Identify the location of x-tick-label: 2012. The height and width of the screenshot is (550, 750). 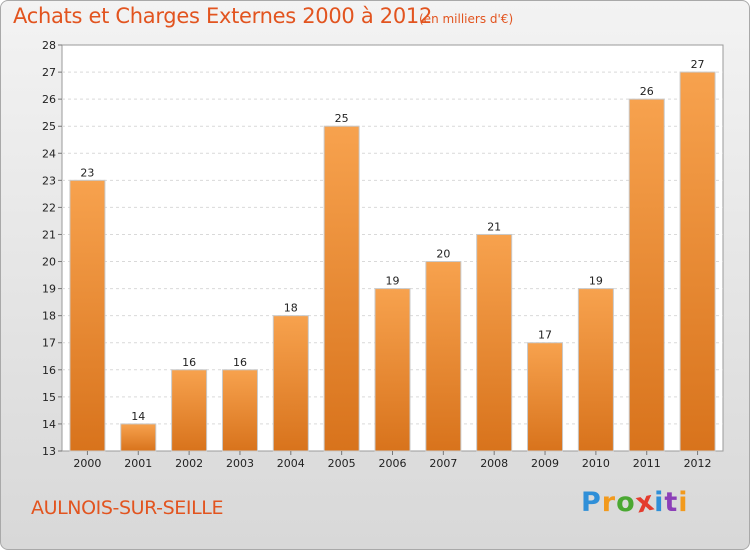
(698, 463).